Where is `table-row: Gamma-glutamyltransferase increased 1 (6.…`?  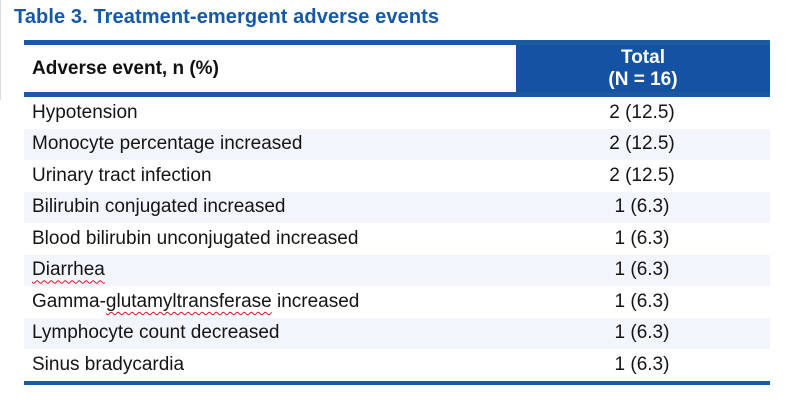
table-row: Gamma-glutamyltransferase increased 1 (6.… is located at coordinates (397, 302).